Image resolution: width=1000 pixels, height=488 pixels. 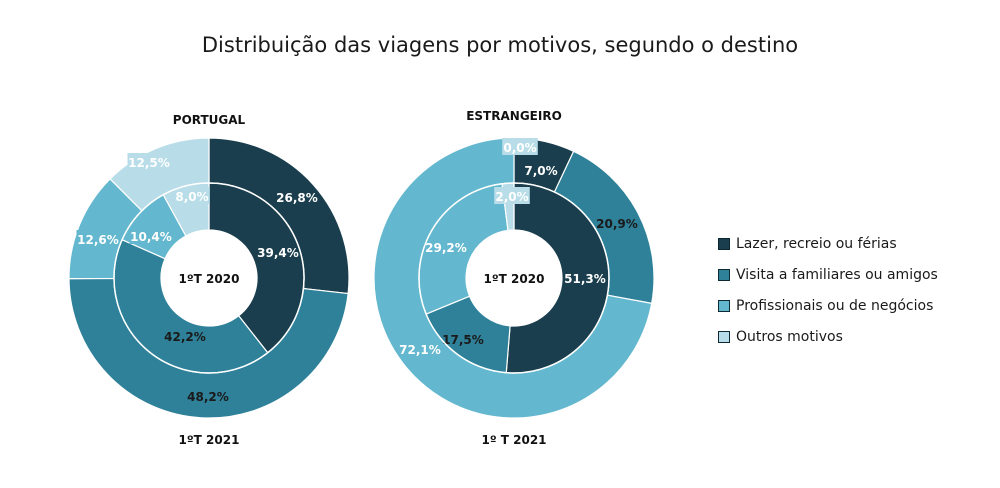 I want to click on legend-item-profissionais: Profissionais ou de negócios, so click(x=828, y=305).